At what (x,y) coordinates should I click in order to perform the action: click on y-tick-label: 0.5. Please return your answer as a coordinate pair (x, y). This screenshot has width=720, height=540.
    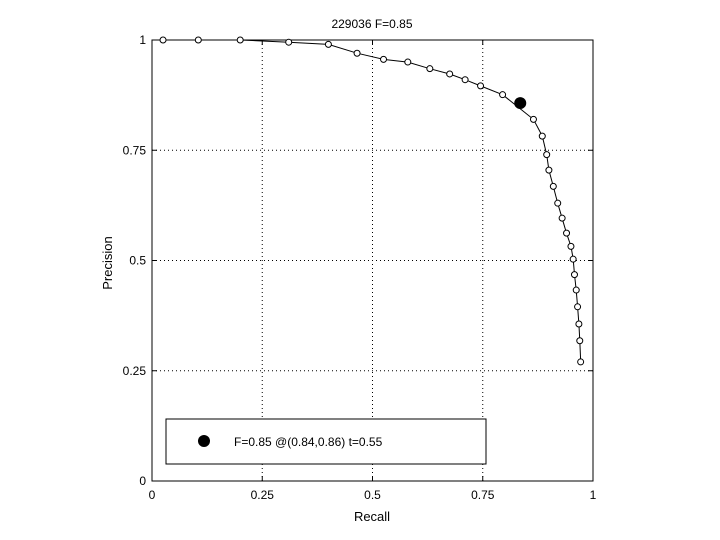
    Looking at the image, I should click on (137, 261).